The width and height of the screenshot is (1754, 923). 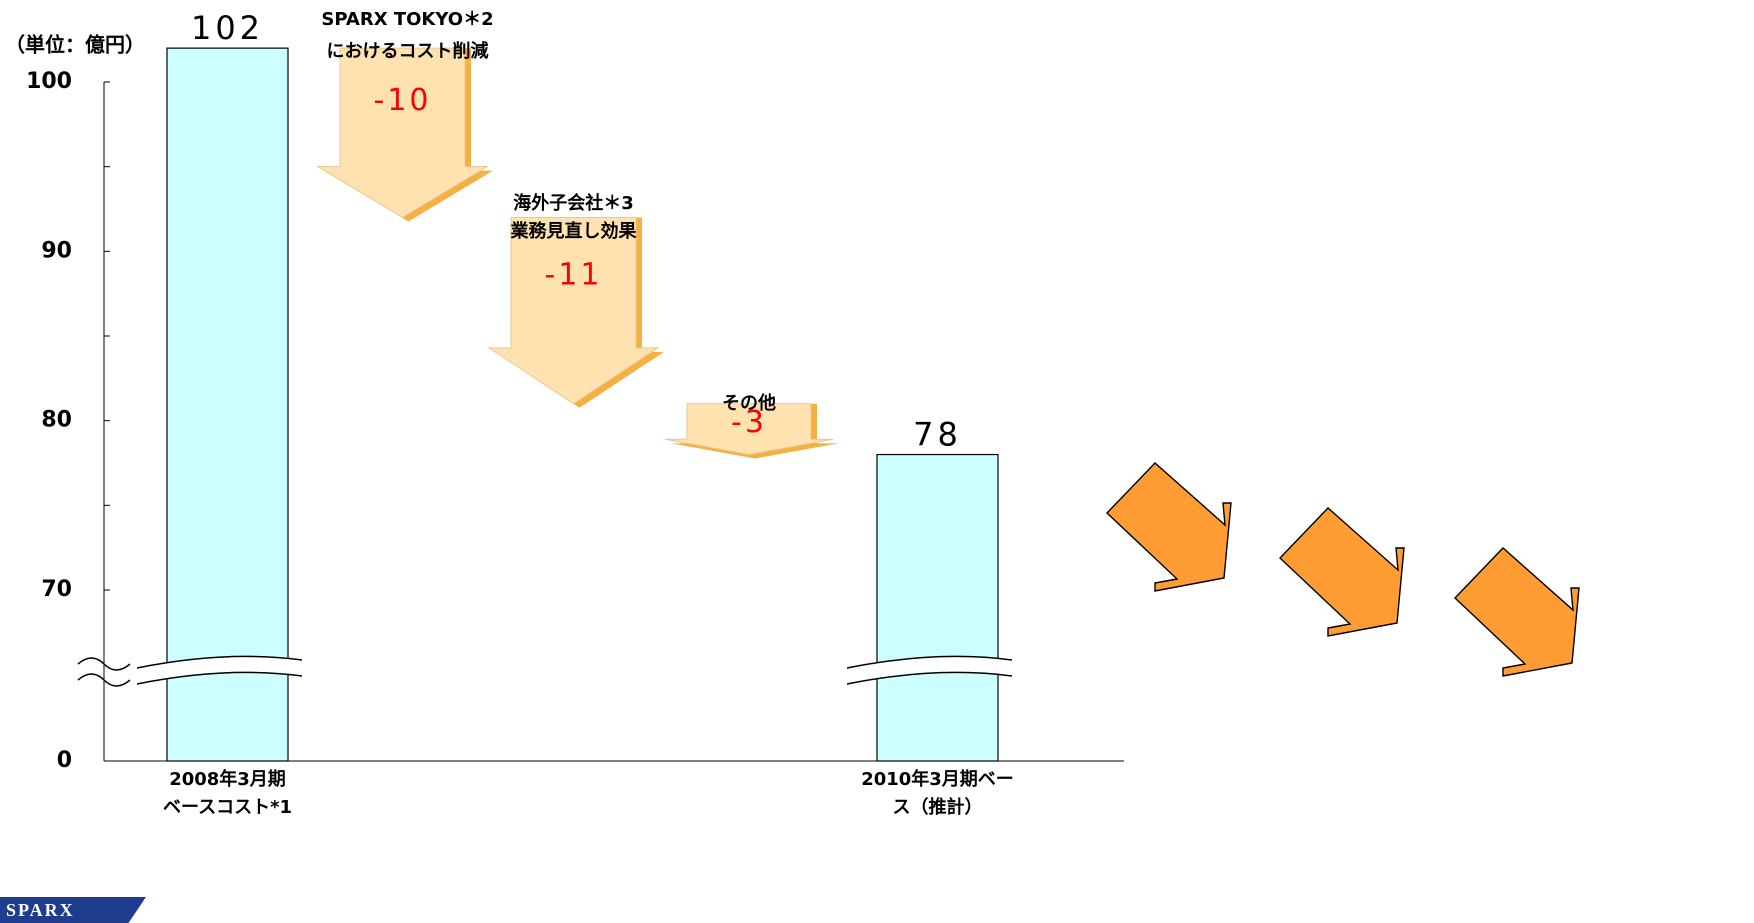 I want to click on y-unit-label: （単位：億円）, so click(x=75, y=45).